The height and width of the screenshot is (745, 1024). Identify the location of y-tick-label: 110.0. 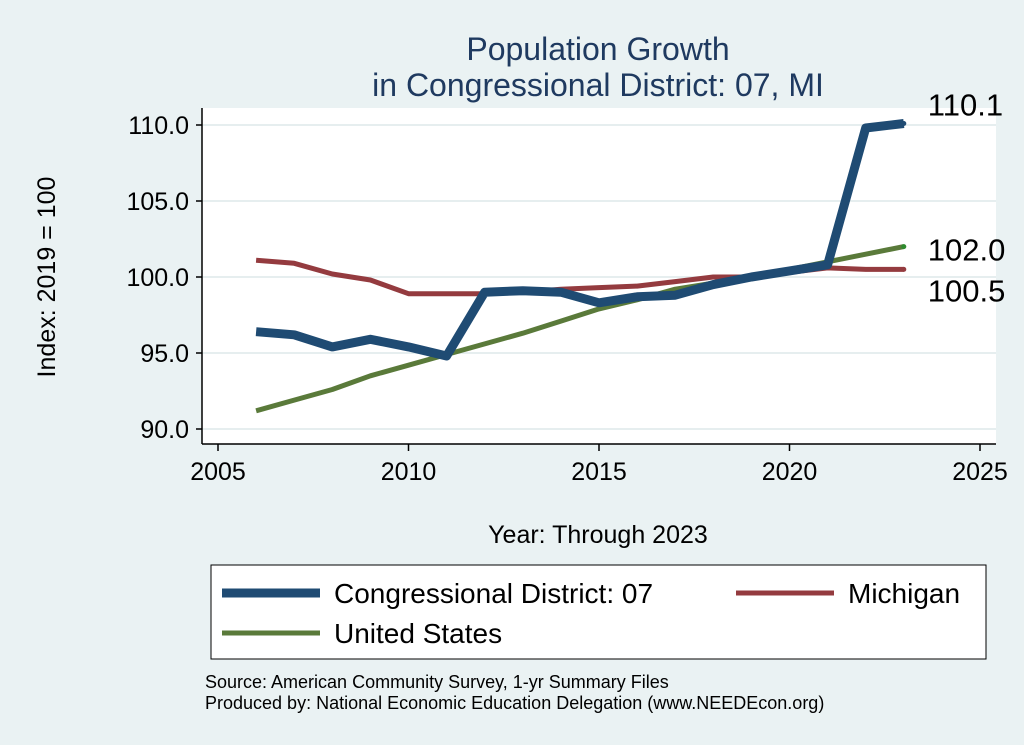
(158, 126).